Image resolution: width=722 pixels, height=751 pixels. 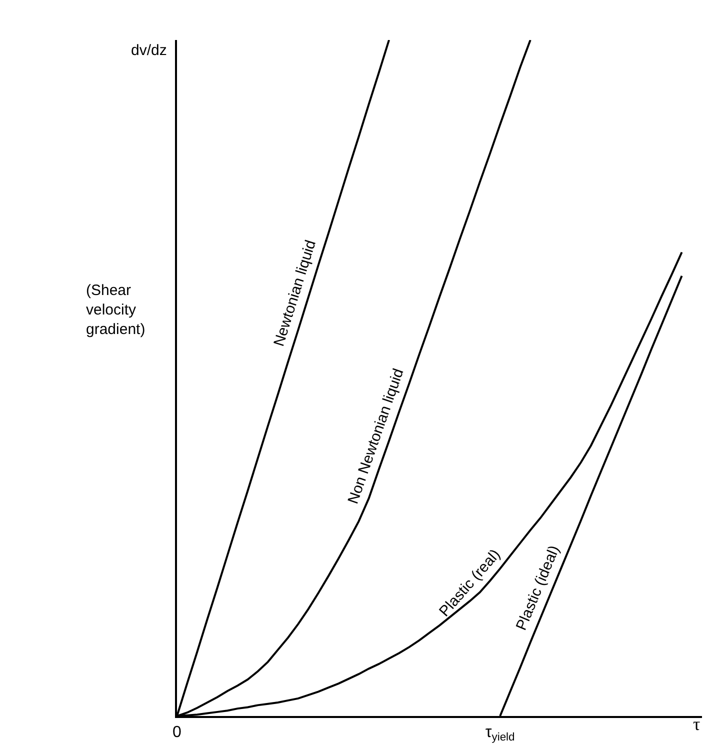 I want to click on x-axis-title: τ, so click(x=696, y=724).